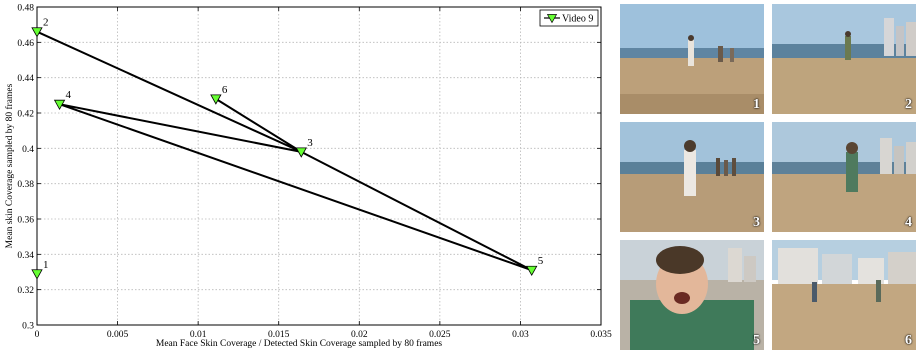 Image resolution: width=918 pixels, height=355 pixels. Describe the element at coordinates (577, 19) in the screenshot. I see `legend-label: Video 9` at that location.